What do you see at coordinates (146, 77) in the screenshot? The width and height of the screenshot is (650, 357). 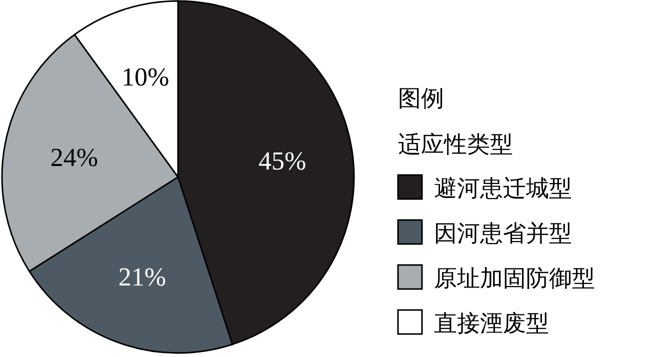 I see `data-label: 10%` at bounding box center [146, 77].